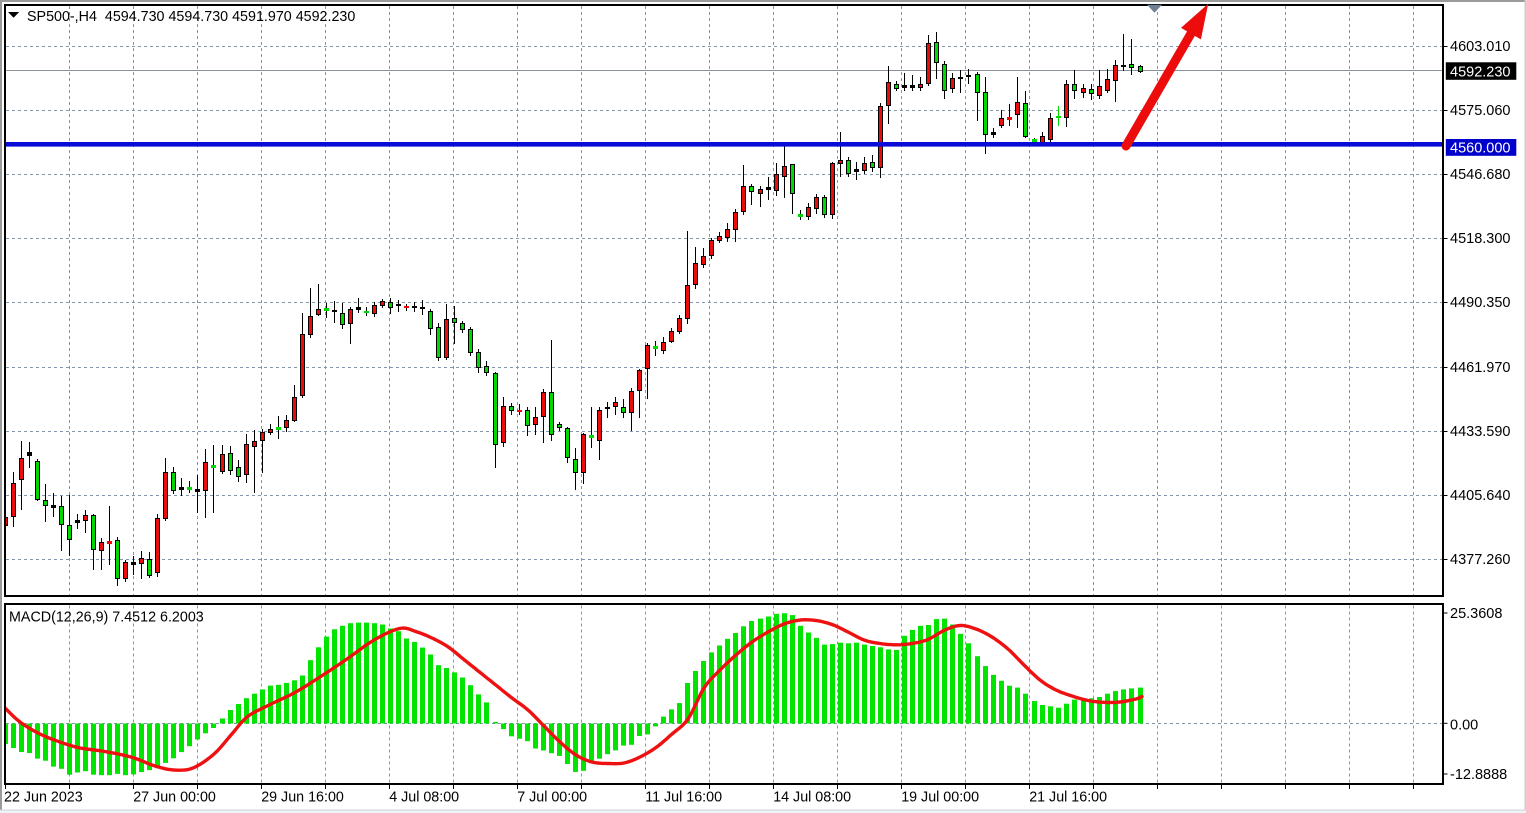 The image size is (1526, 813). Describe the element at coordinates (1464, 726) in the screenshot. I see `svg-text: 0.00` at that location.